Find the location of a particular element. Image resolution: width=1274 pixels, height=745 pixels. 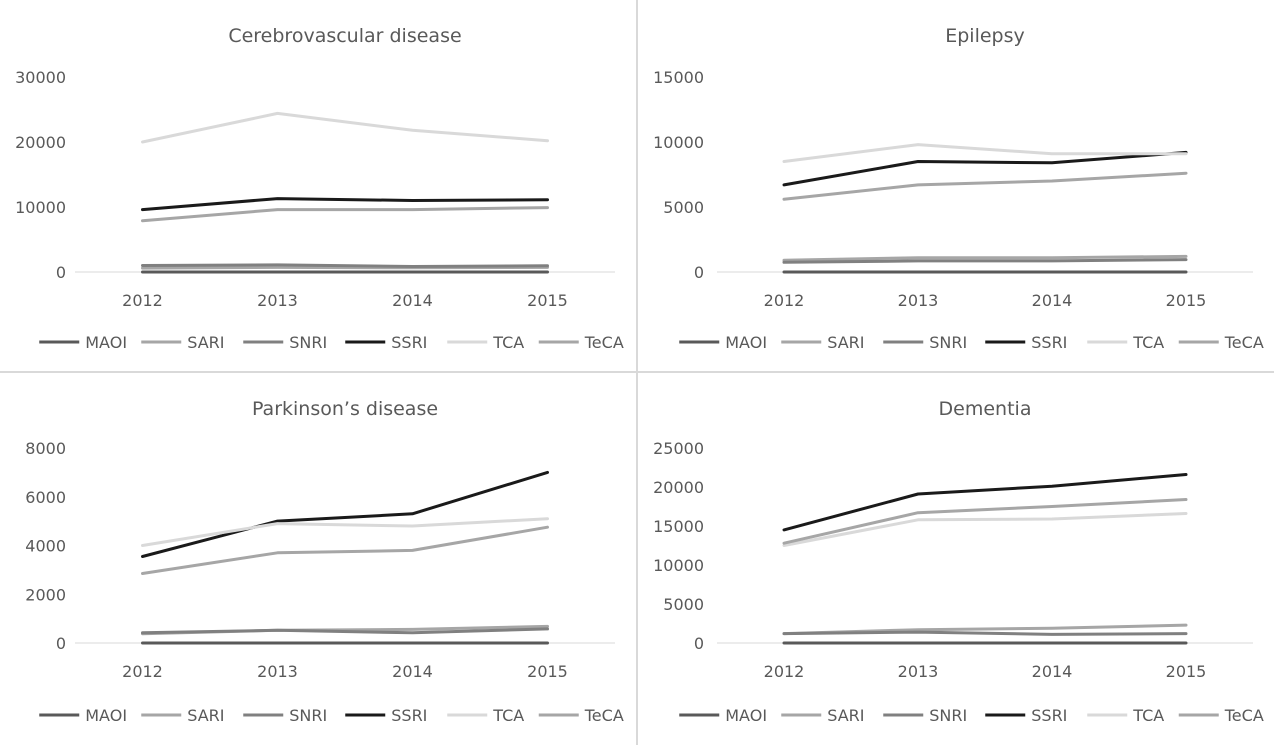

epilepsy-chart-title: Epilepsy is located at coordinates (985, 36).